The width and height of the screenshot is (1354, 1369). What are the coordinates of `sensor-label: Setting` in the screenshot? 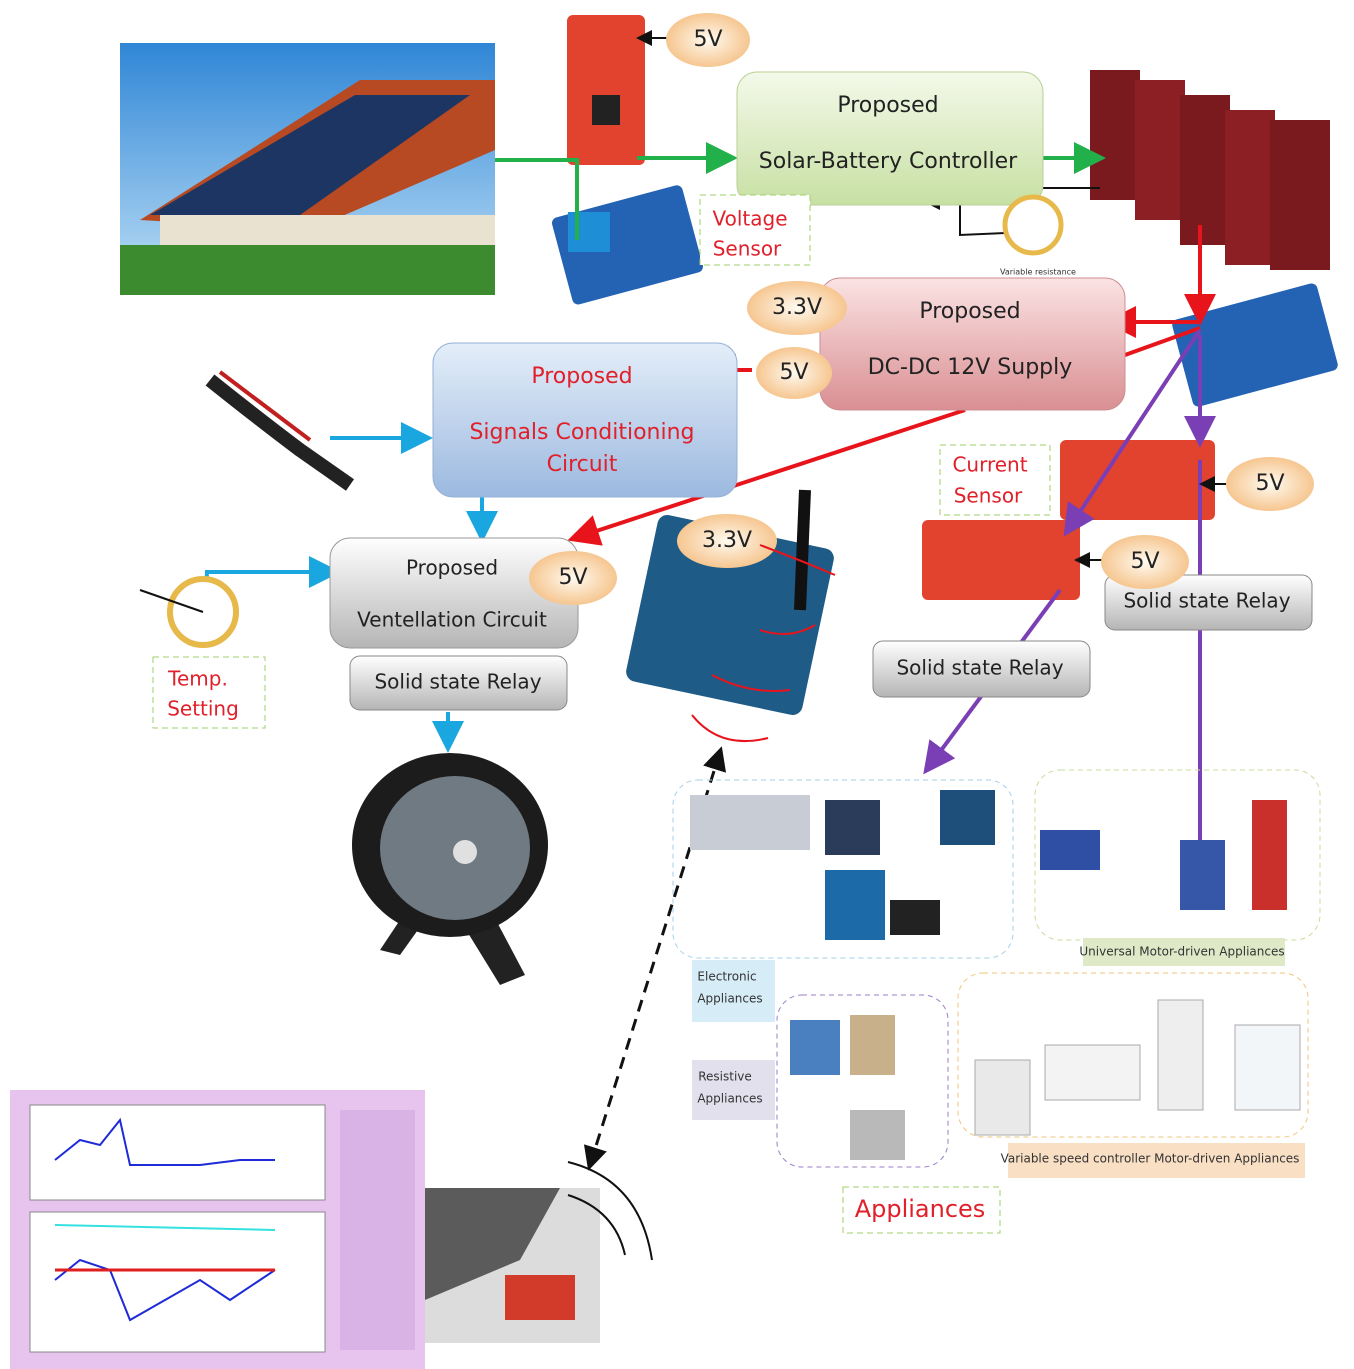 It's located at (203, 709).